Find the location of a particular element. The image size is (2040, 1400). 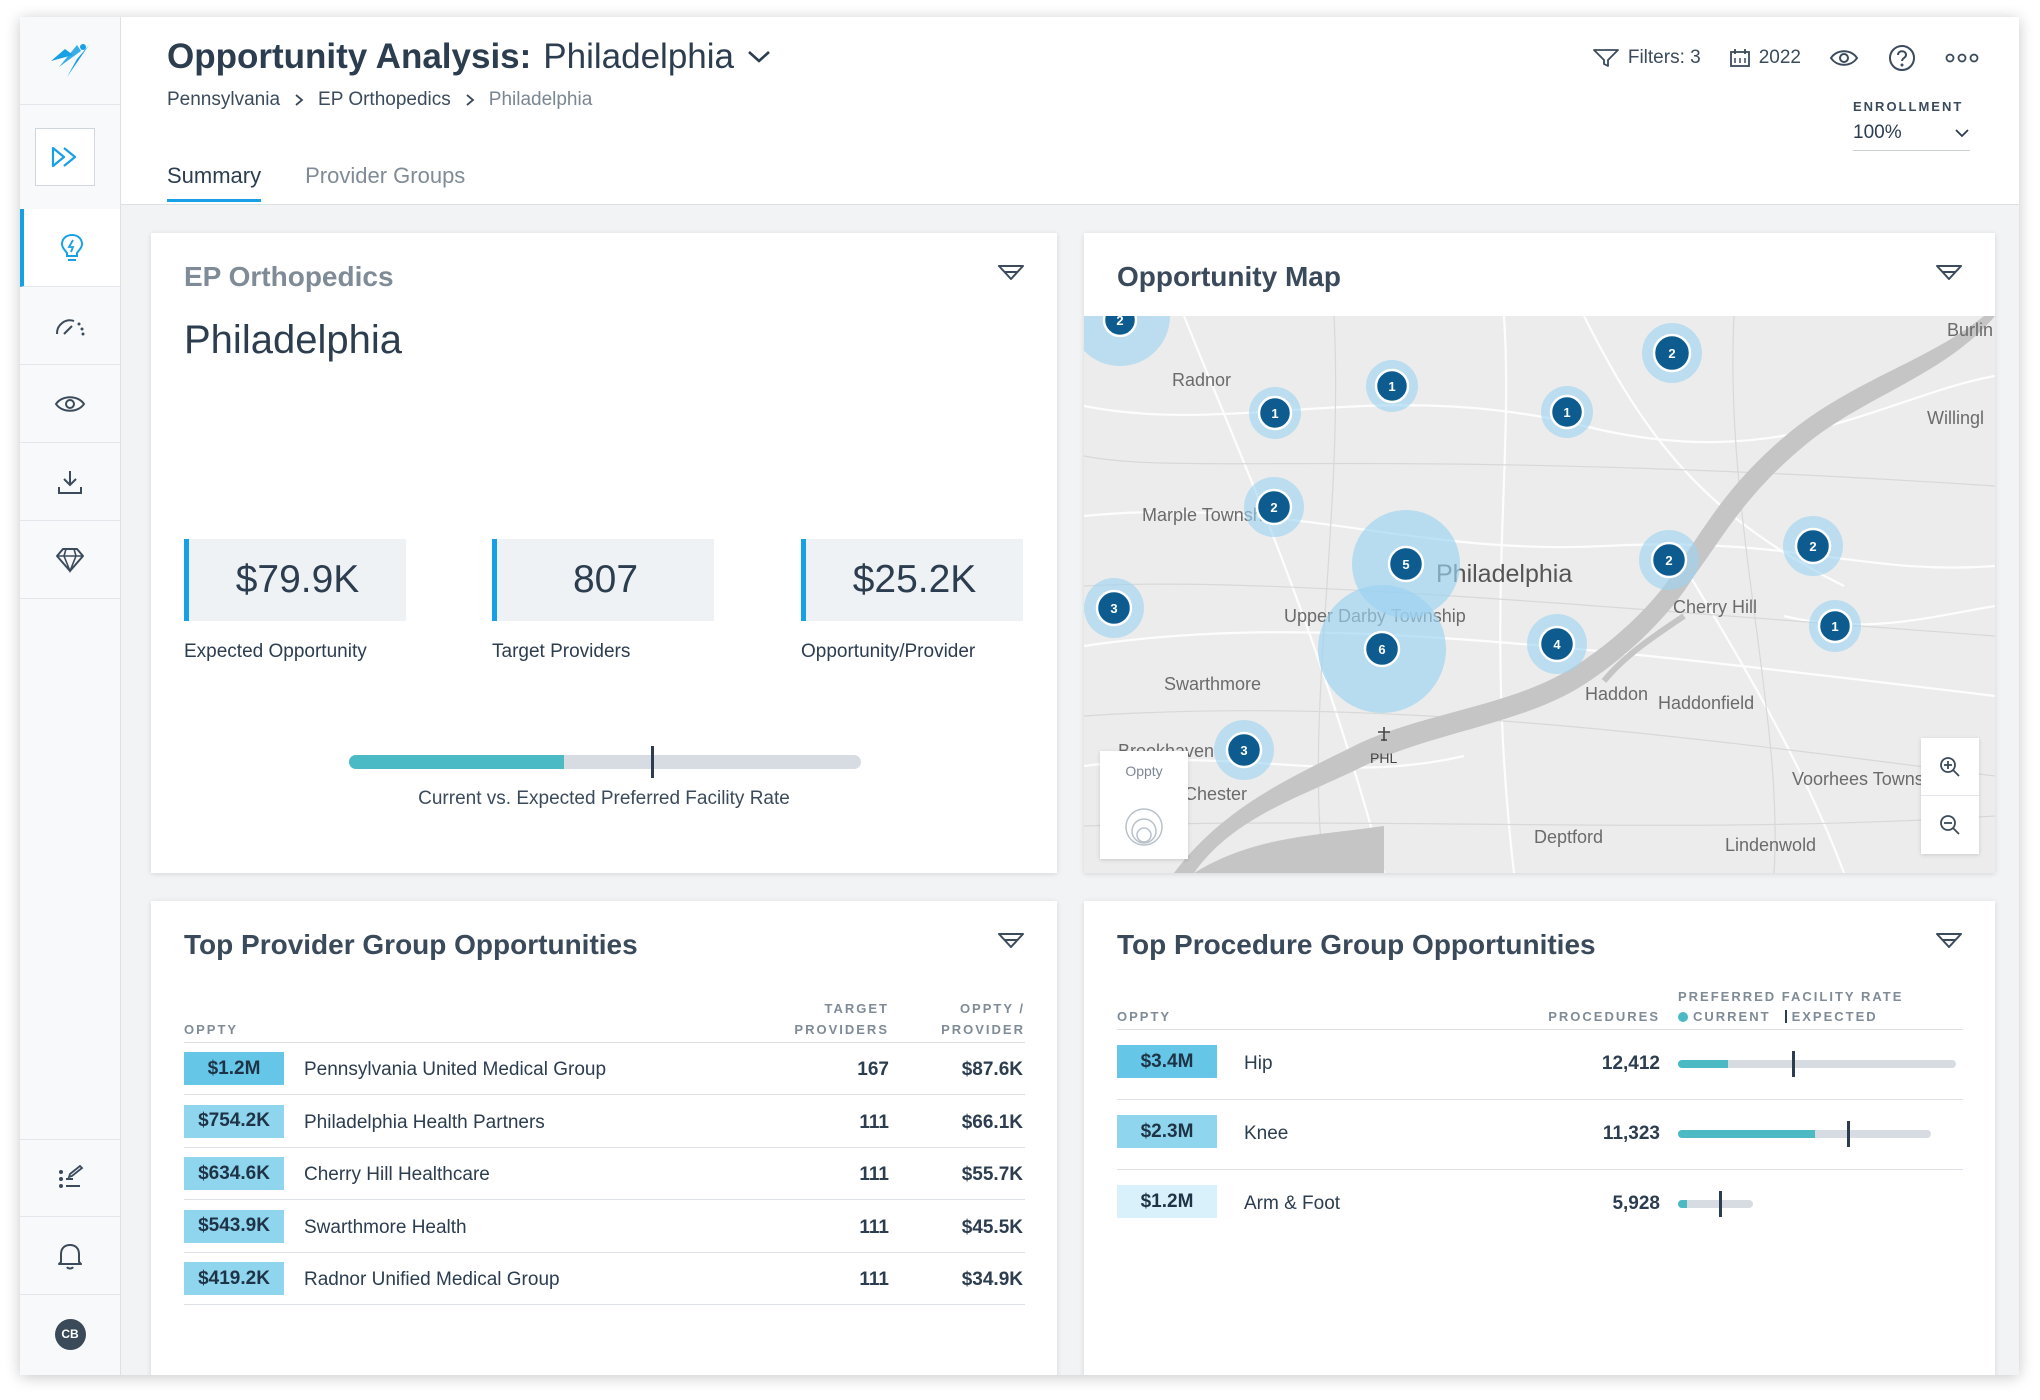

map-label: Lindenwold is located at coordinates (1770, 845).